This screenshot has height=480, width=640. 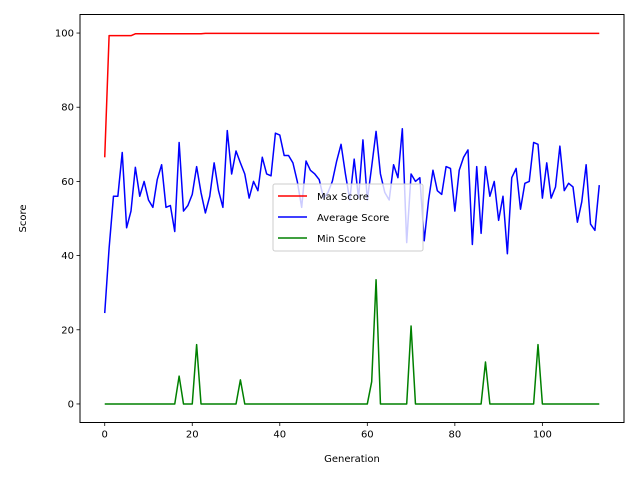 I want to click on x-tick-label: 80, so click(x=454, y=435).